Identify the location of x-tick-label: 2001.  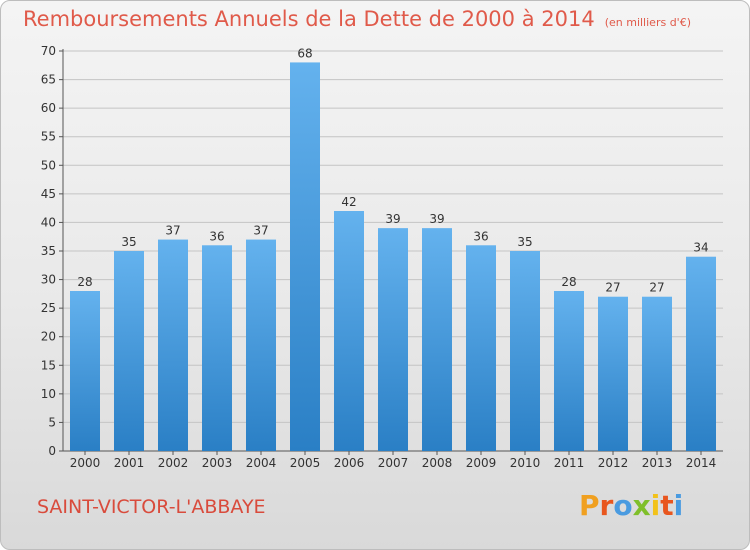
(129, 463).